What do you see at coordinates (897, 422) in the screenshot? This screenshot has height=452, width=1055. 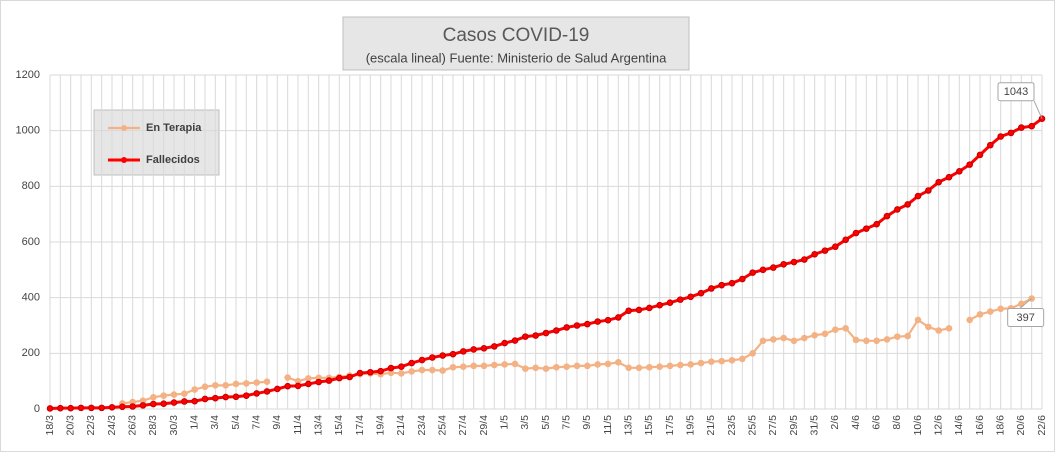 I see `x-tick-label: 8/6` at bounding box center [897, 422].